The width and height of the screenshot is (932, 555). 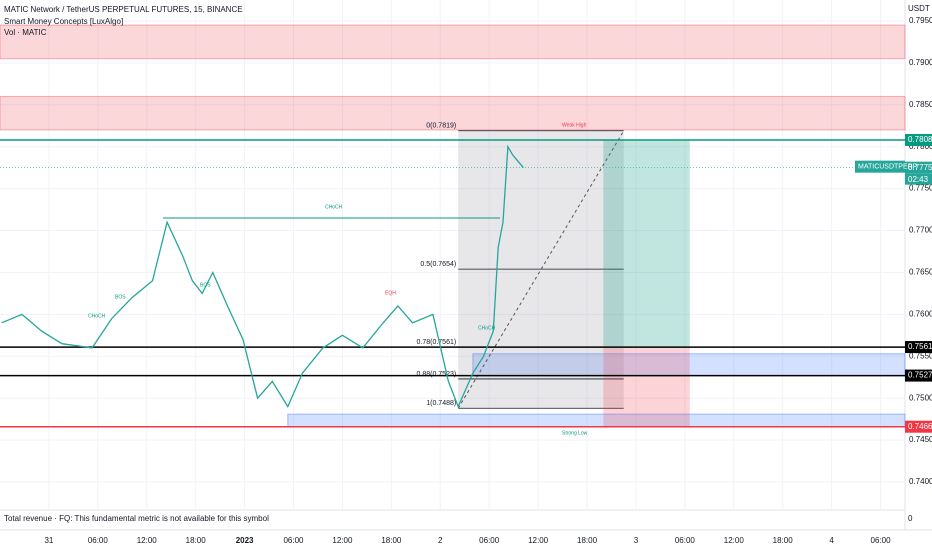 What do you see at coordinates (541, 269) in the screenshot?
I see `fib-box` at bounding box center [541, 269].